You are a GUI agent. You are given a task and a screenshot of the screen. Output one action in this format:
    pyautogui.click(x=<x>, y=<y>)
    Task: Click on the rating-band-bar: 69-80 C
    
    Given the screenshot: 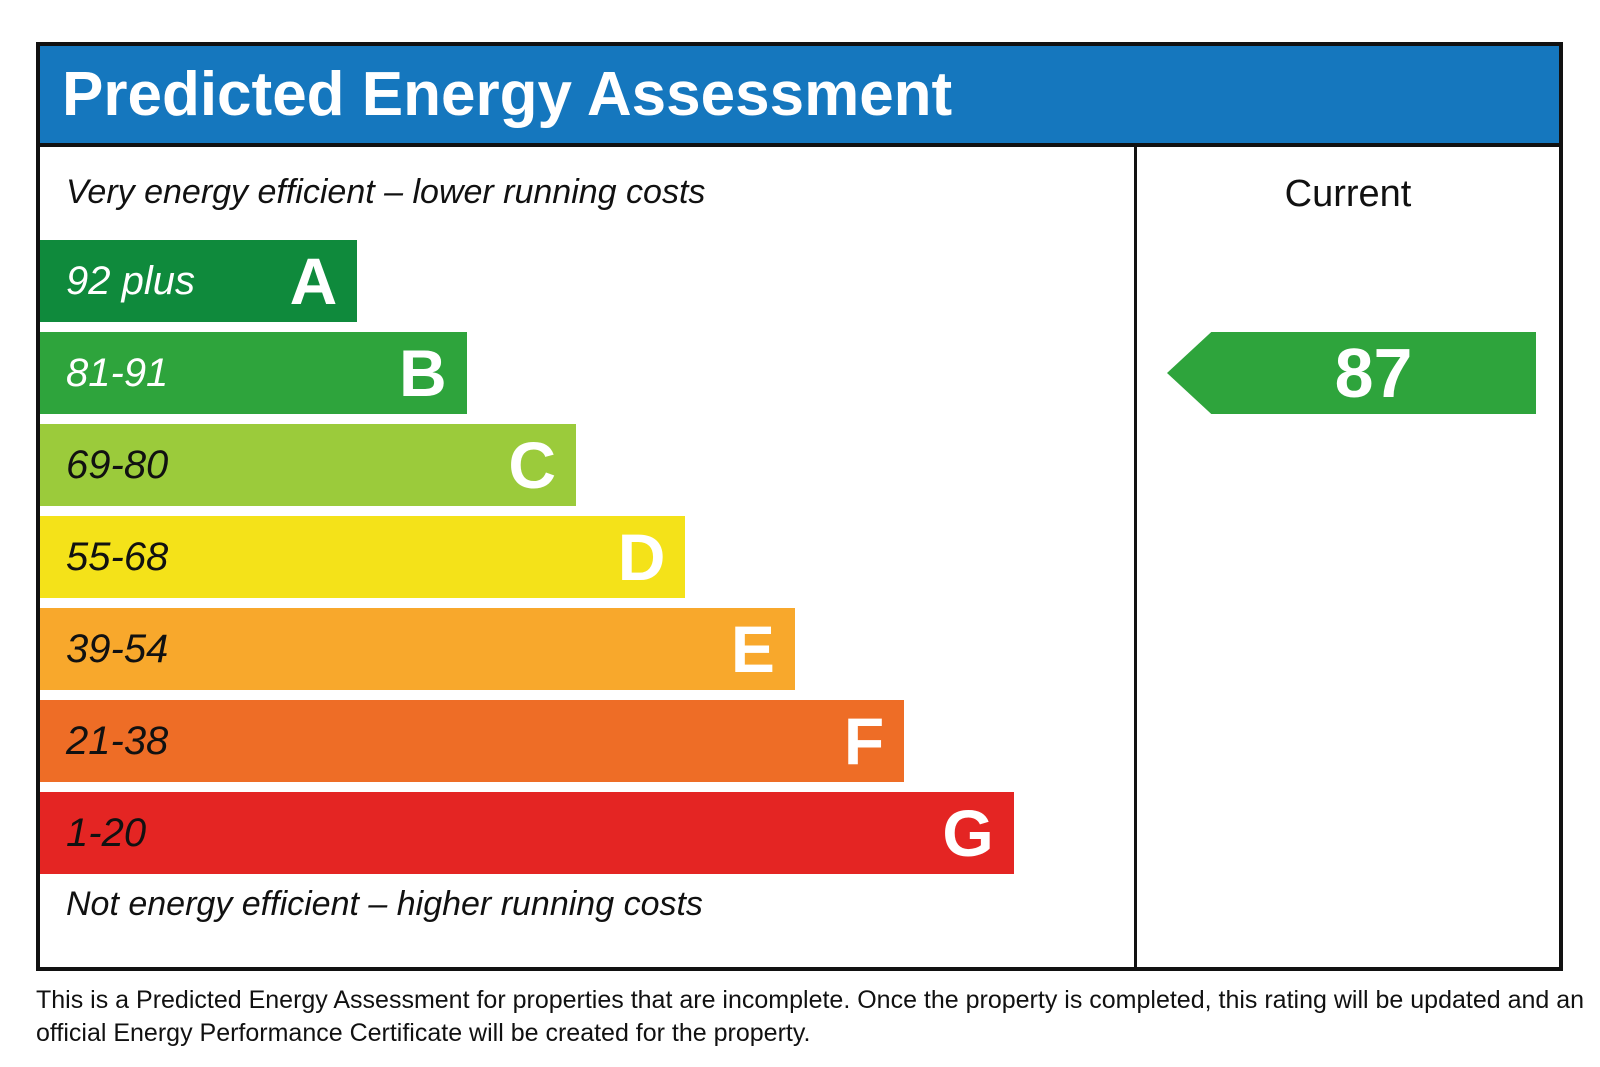 What is the action you would take?
    pyautogui.click(x=308, y=465)
    